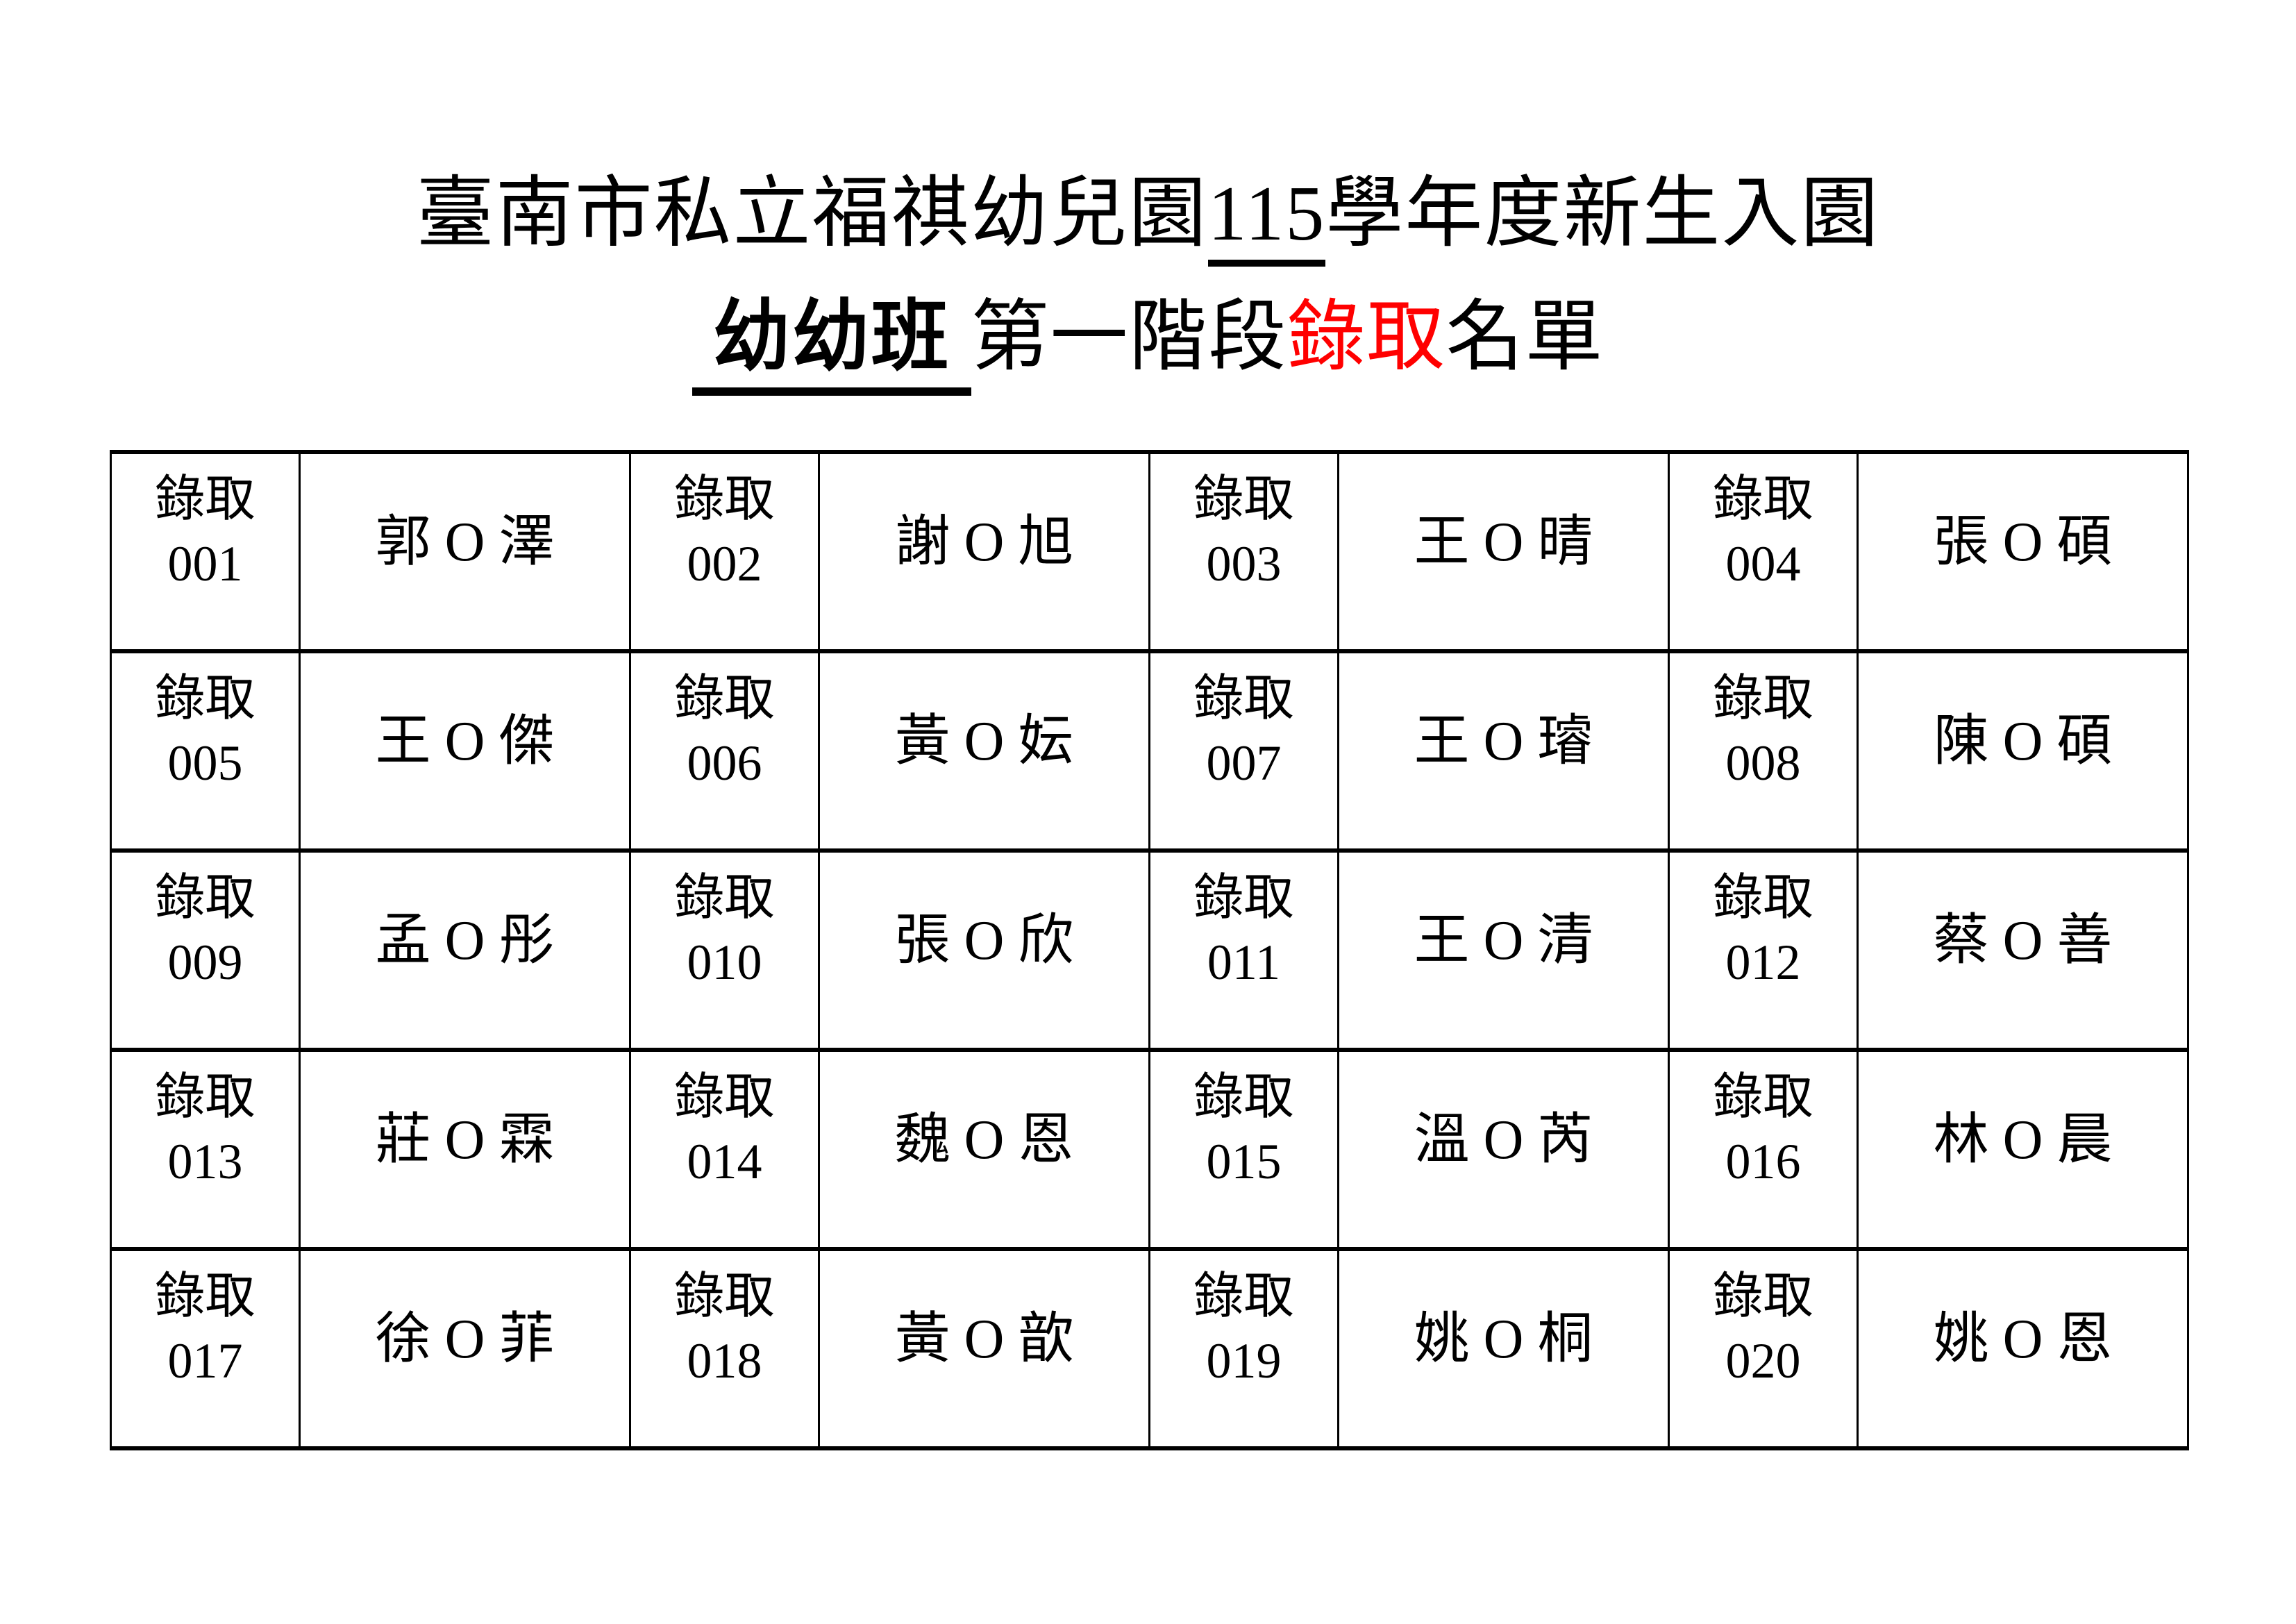  I want to click on admission-number-cell: 錄取 016, so click(1763, 1149).